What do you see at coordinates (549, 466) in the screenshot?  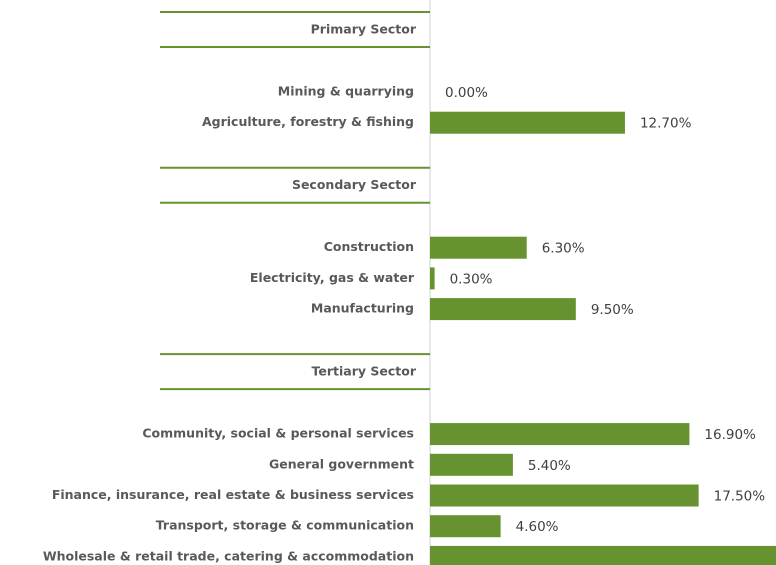 I see `value-label: 5.40%` at bounding box center [549, 466].